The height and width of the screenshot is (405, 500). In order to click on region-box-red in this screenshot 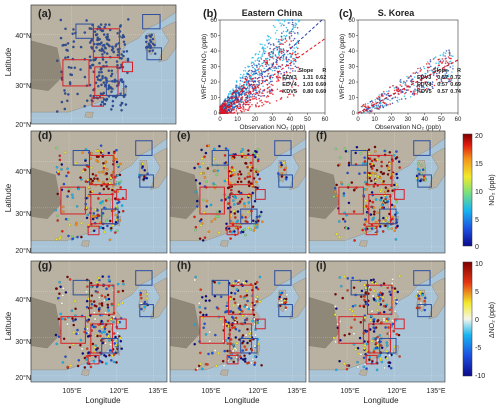, I will do `click(98, 102)`.